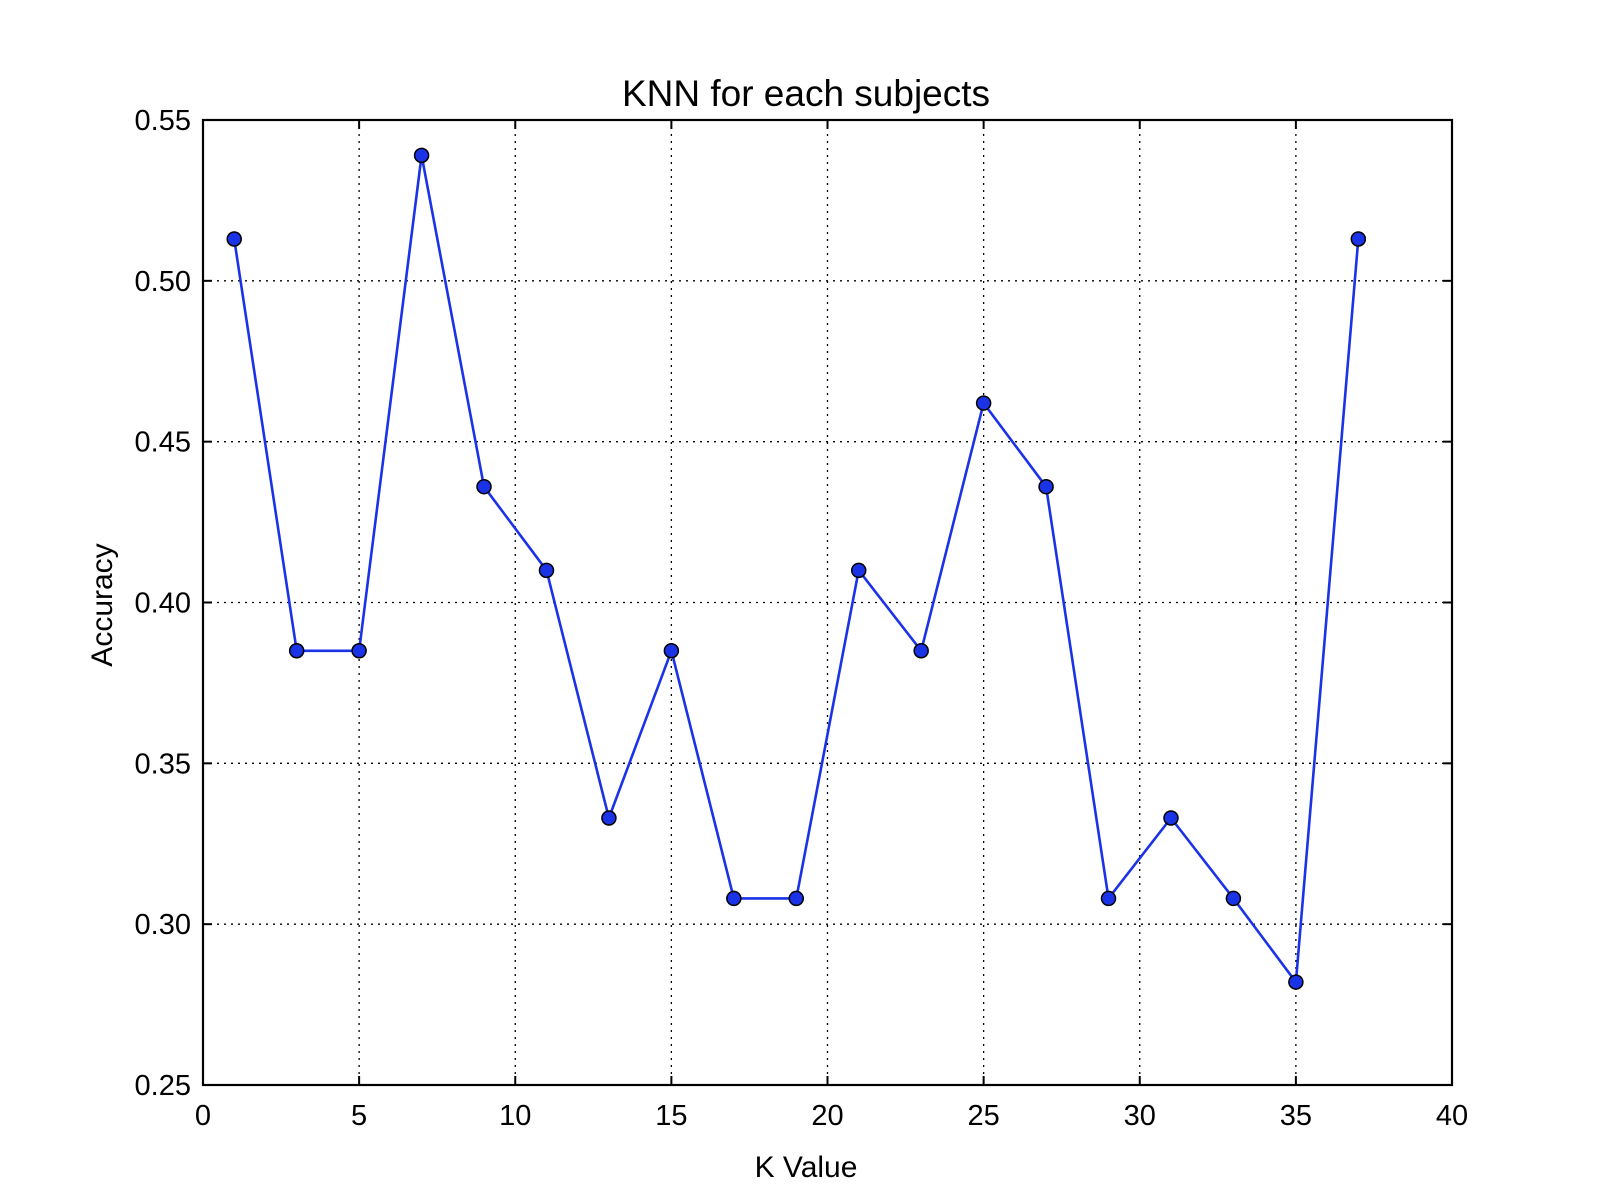 This screenshot has height=1200, width=1600. I want to click on x-tick-label: 15, so click(671, 1116).